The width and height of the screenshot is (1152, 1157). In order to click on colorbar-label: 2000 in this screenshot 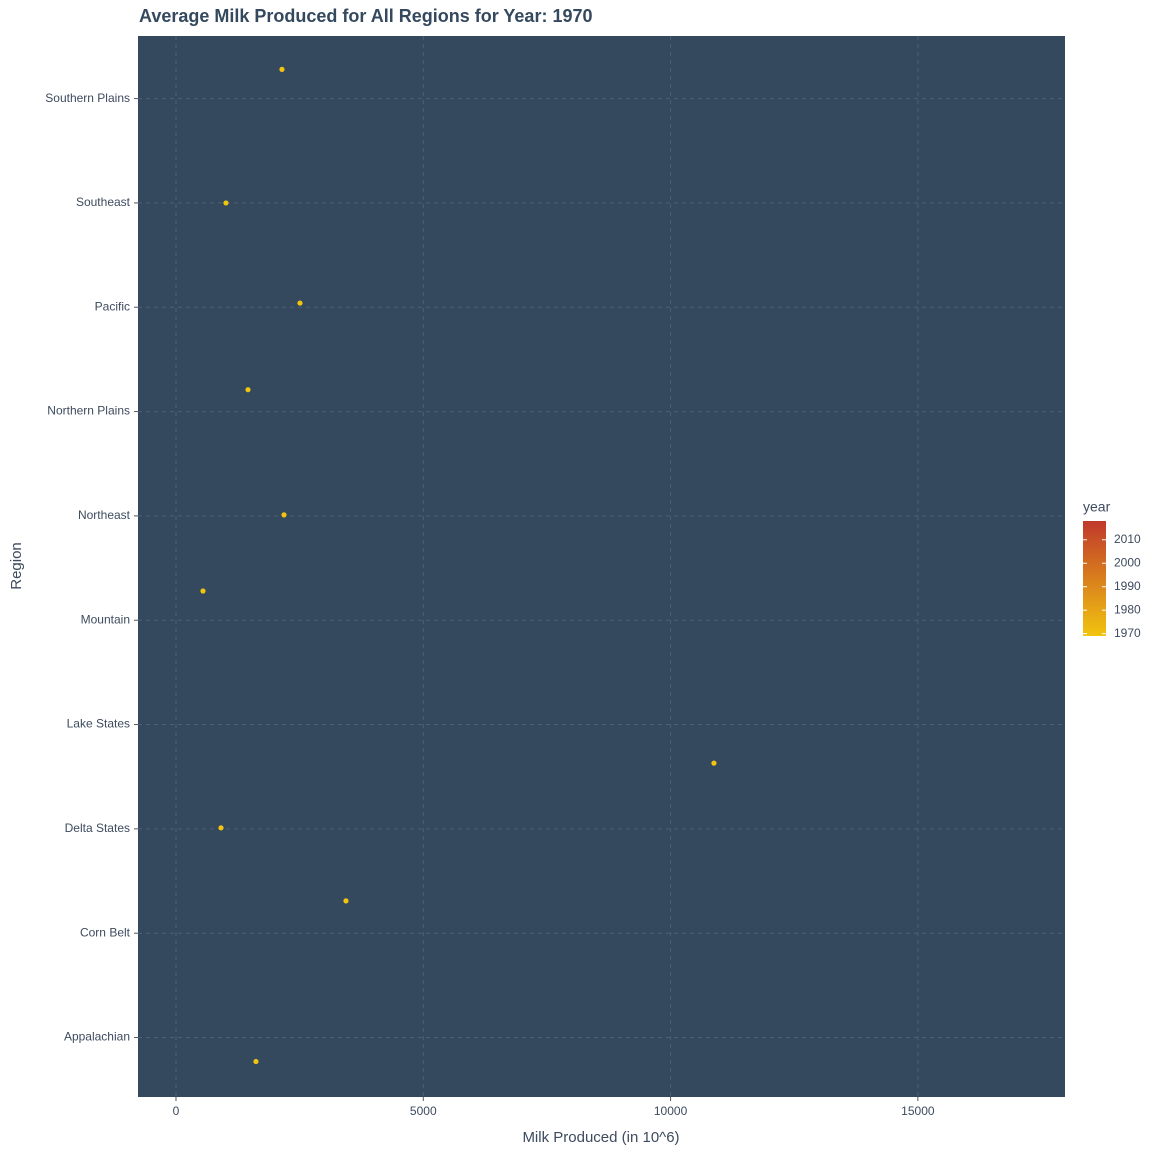, I will do `click(1127, 562)`.